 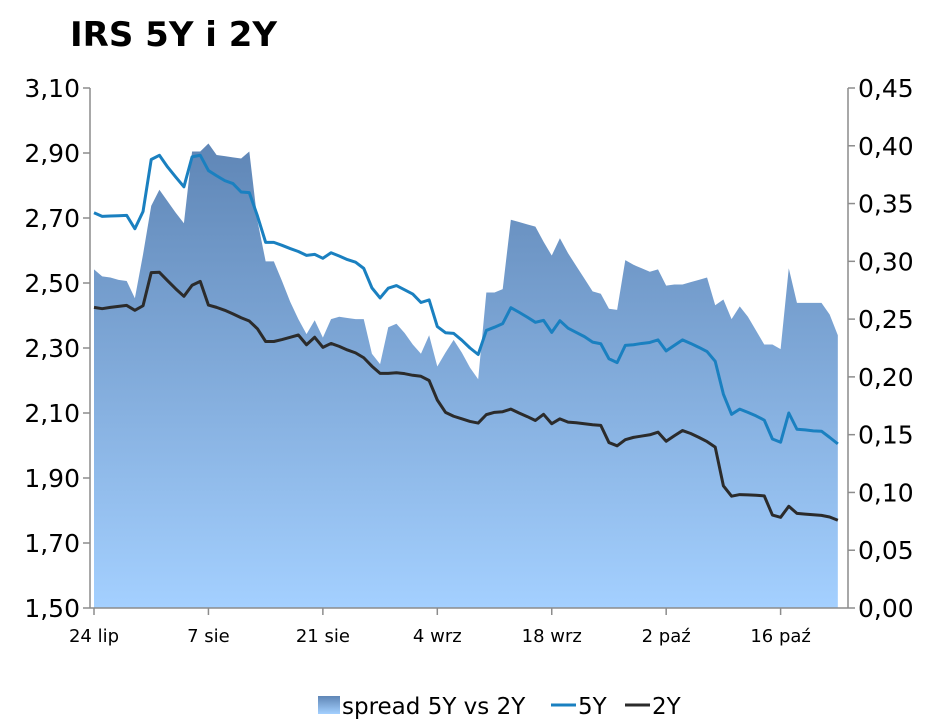 I want to click on right-axis-ticks: 0,00 0,05 0,10 0,15 0,20 0,25 0,30 0,35 0,40 0,45, so click(x=881, y=348).